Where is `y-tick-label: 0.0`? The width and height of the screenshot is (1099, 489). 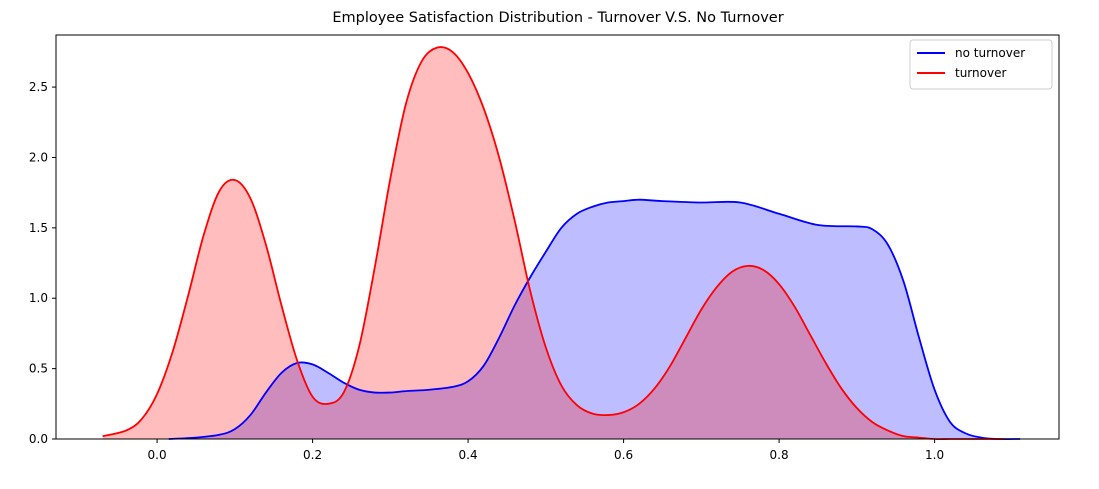 y-tick-label: 0.0 is located at coordinates (38, 439).